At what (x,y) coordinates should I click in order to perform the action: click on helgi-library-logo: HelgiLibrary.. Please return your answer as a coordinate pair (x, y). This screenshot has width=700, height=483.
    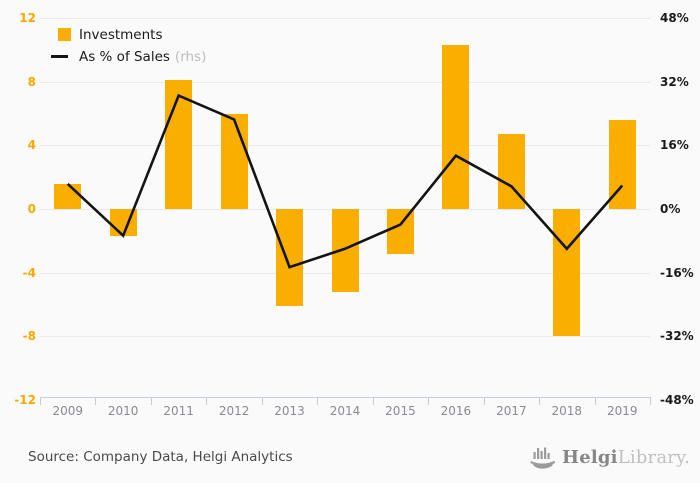
    Looking at the image, I should click on (609, 457).